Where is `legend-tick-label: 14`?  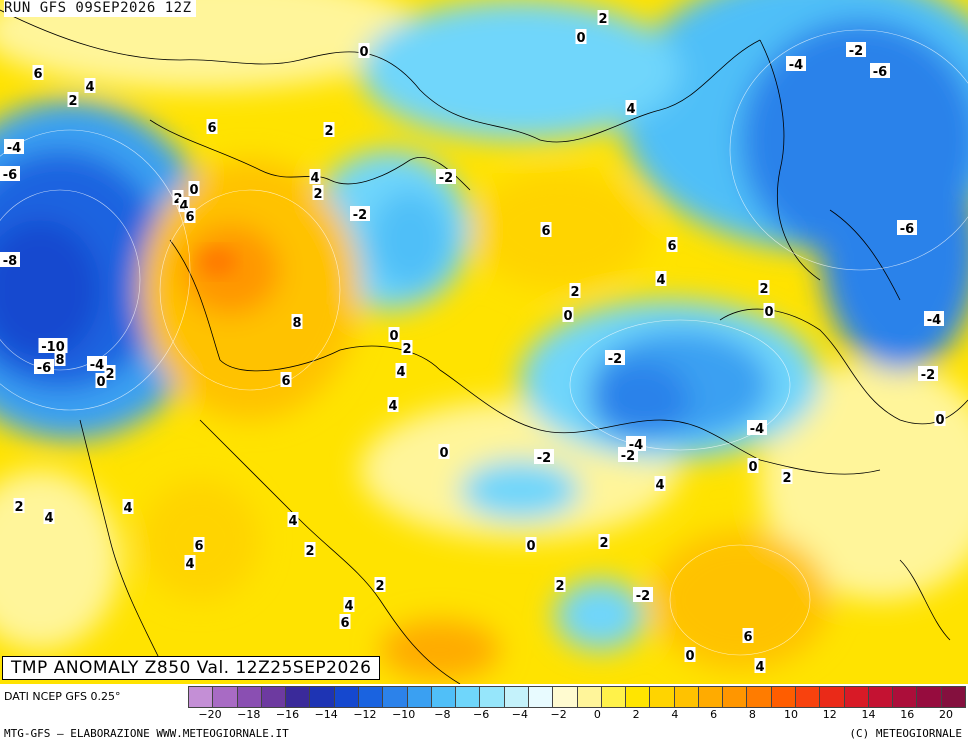
legend-tick-label: 14 is located at coordinates (868, 714).